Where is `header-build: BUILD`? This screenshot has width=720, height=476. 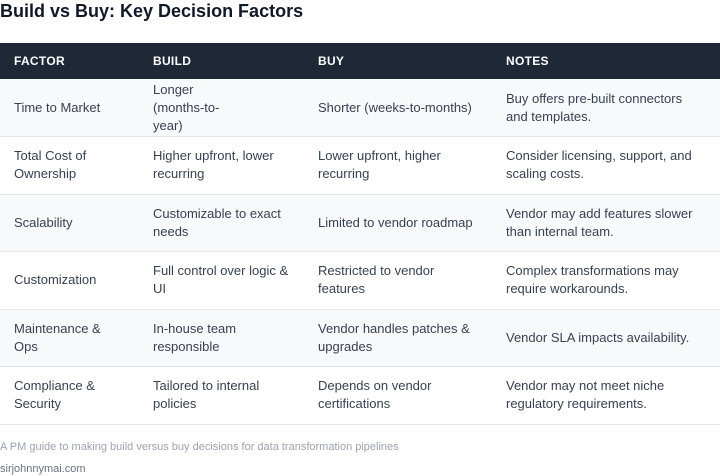 header-build: BUILD is located at coordinates (172, 61).